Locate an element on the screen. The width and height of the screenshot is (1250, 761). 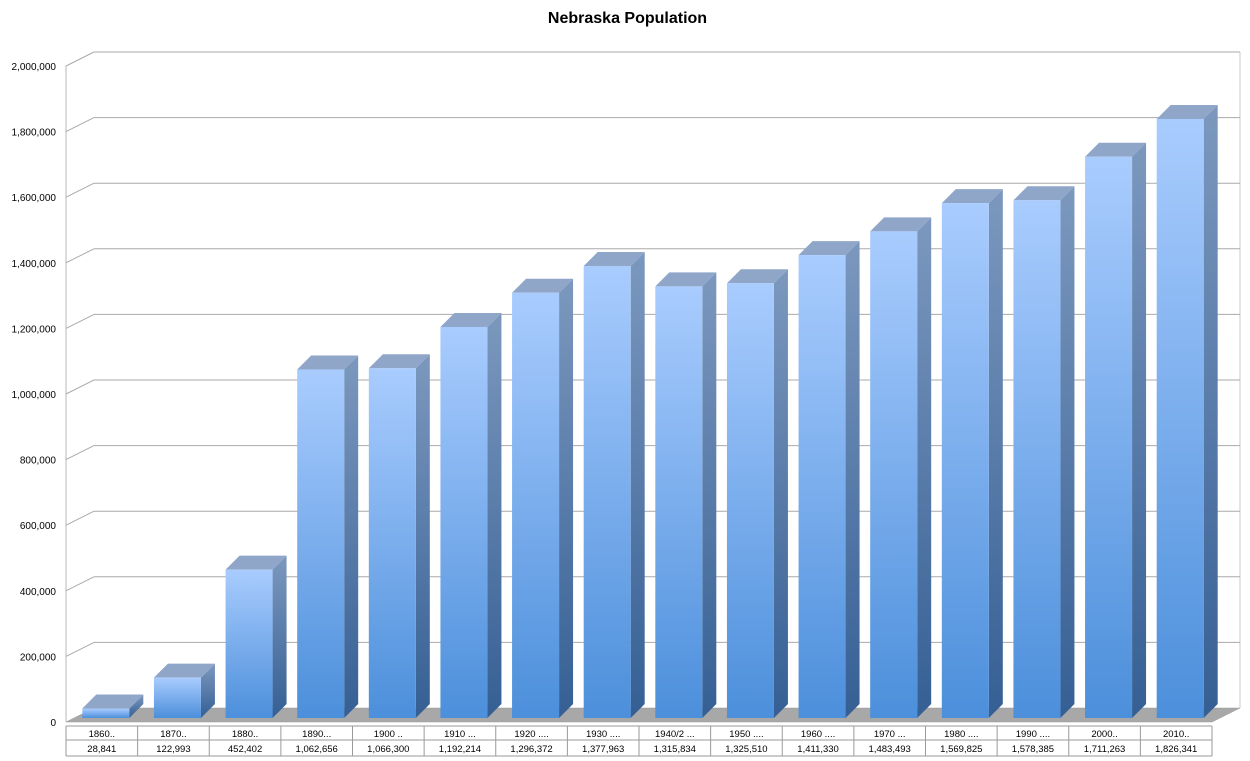
x-category-label: 1900 .. is located at coordinates (388, 734).